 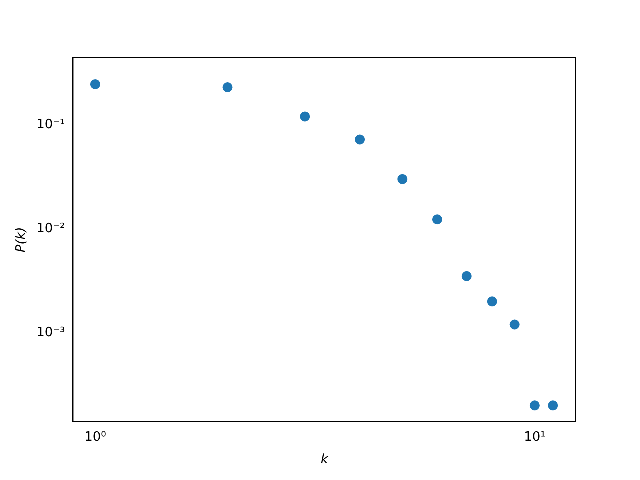 What do you see at coordinates (535, 437) in the screenshot?
I see `x-tick-label: 10¹` at bounding box center [535, 437].